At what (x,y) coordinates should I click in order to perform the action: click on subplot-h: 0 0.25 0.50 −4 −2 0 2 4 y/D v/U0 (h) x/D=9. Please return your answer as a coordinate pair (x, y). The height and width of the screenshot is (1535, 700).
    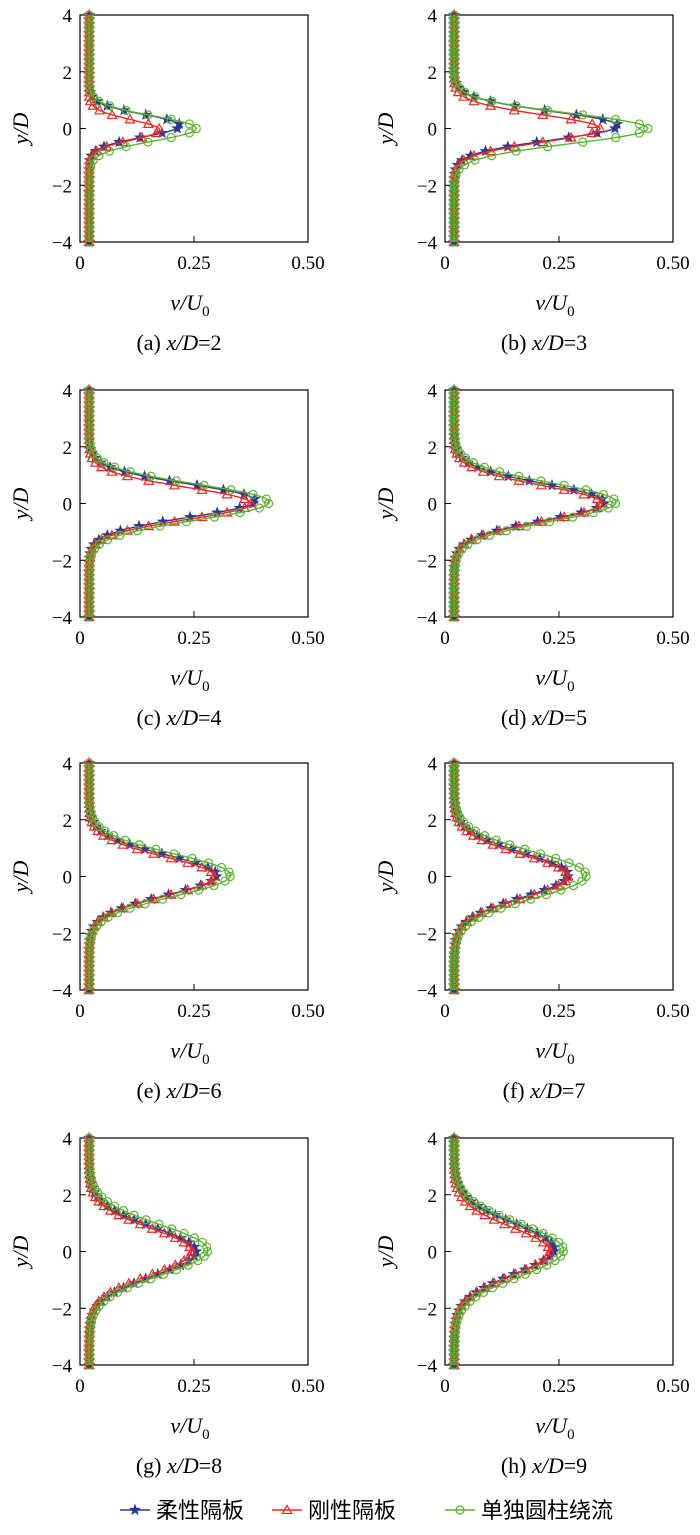
    Looking at the image, I should click on (531, 1303).